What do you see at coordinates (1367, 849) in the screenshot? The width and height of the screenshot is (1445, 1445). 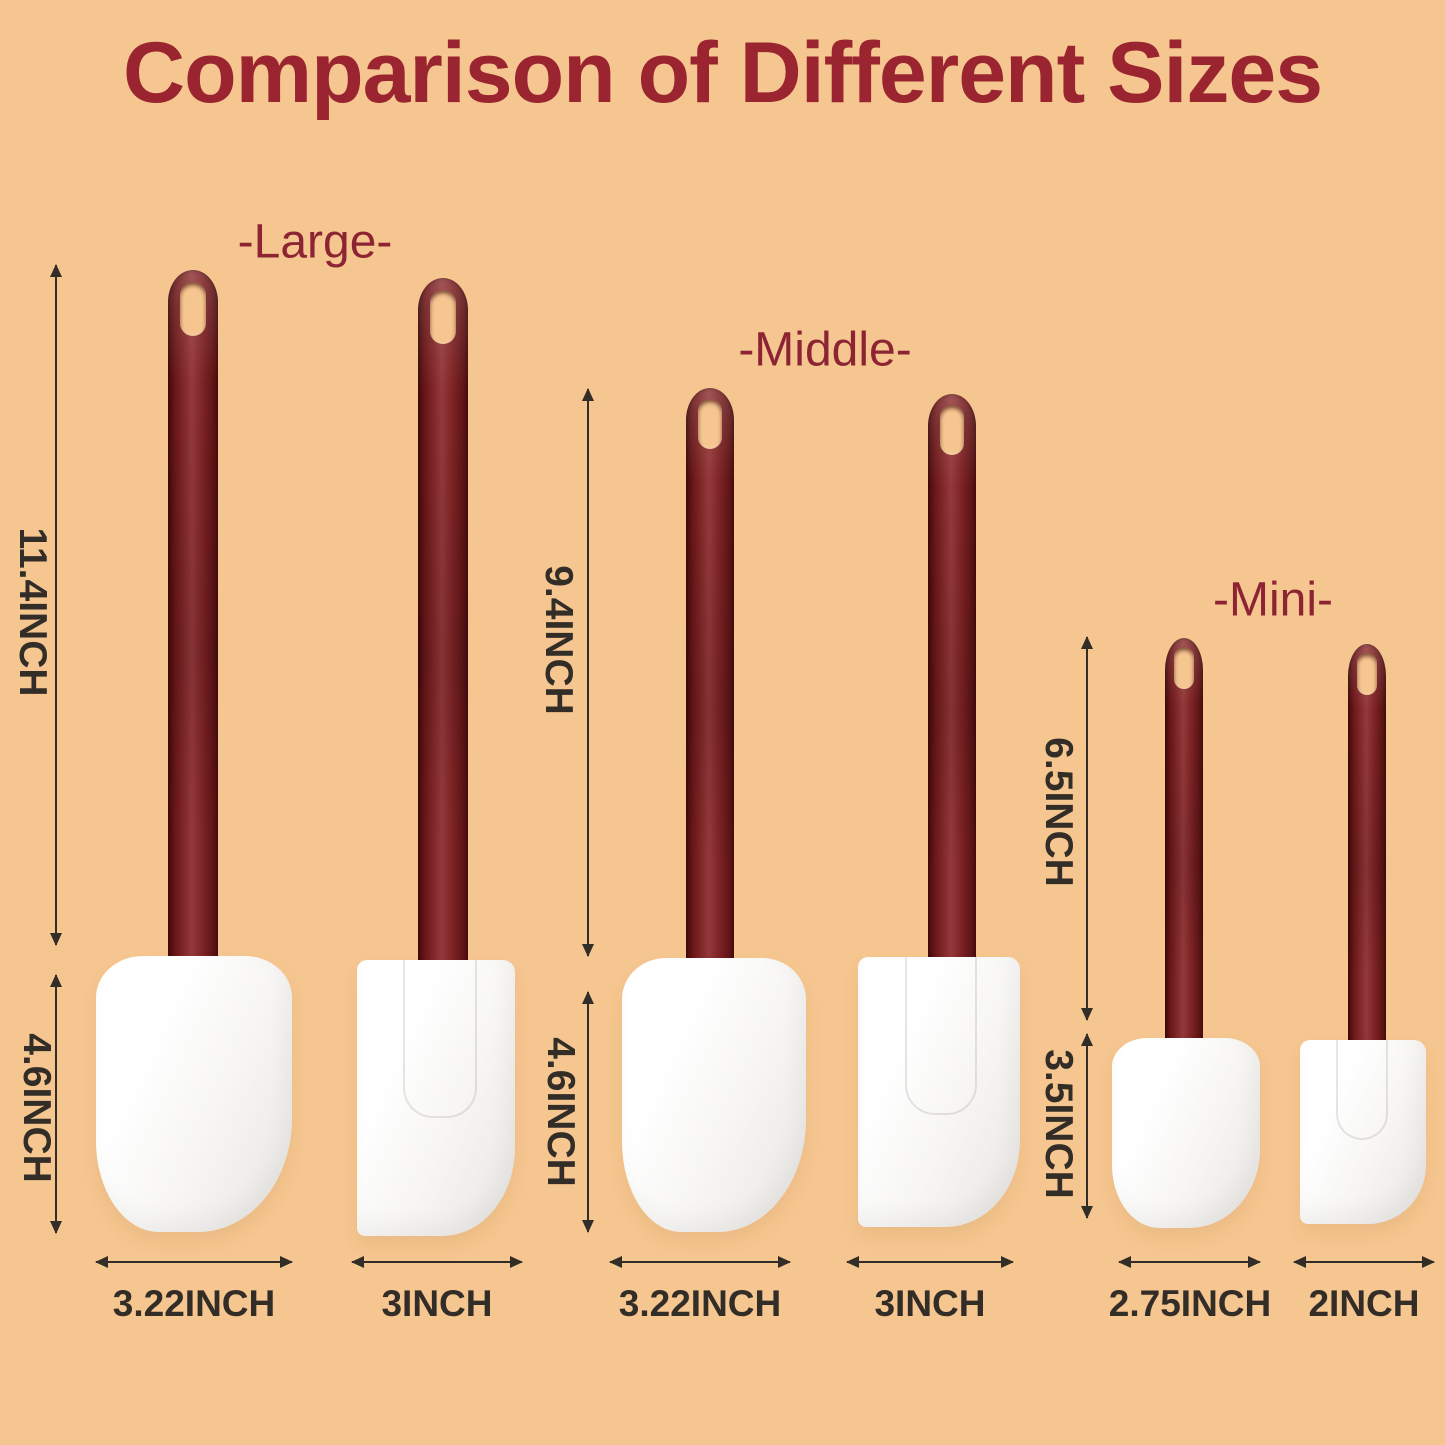 I see `mini-flat-handle` at bounding box center [1367, 849].